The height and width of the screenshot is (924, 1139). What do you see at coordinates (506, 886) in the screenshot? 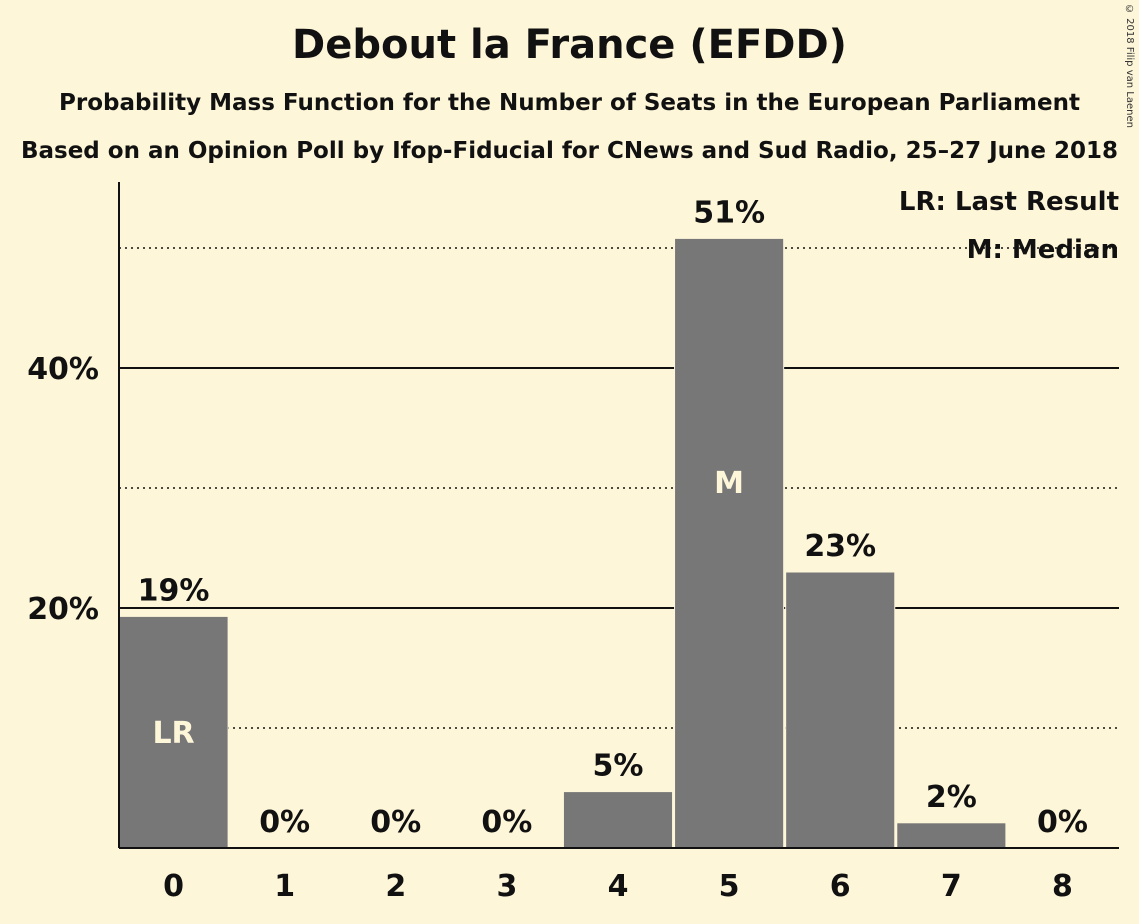
I see `x-tick-label: 3` at bounding box center [506, 886].